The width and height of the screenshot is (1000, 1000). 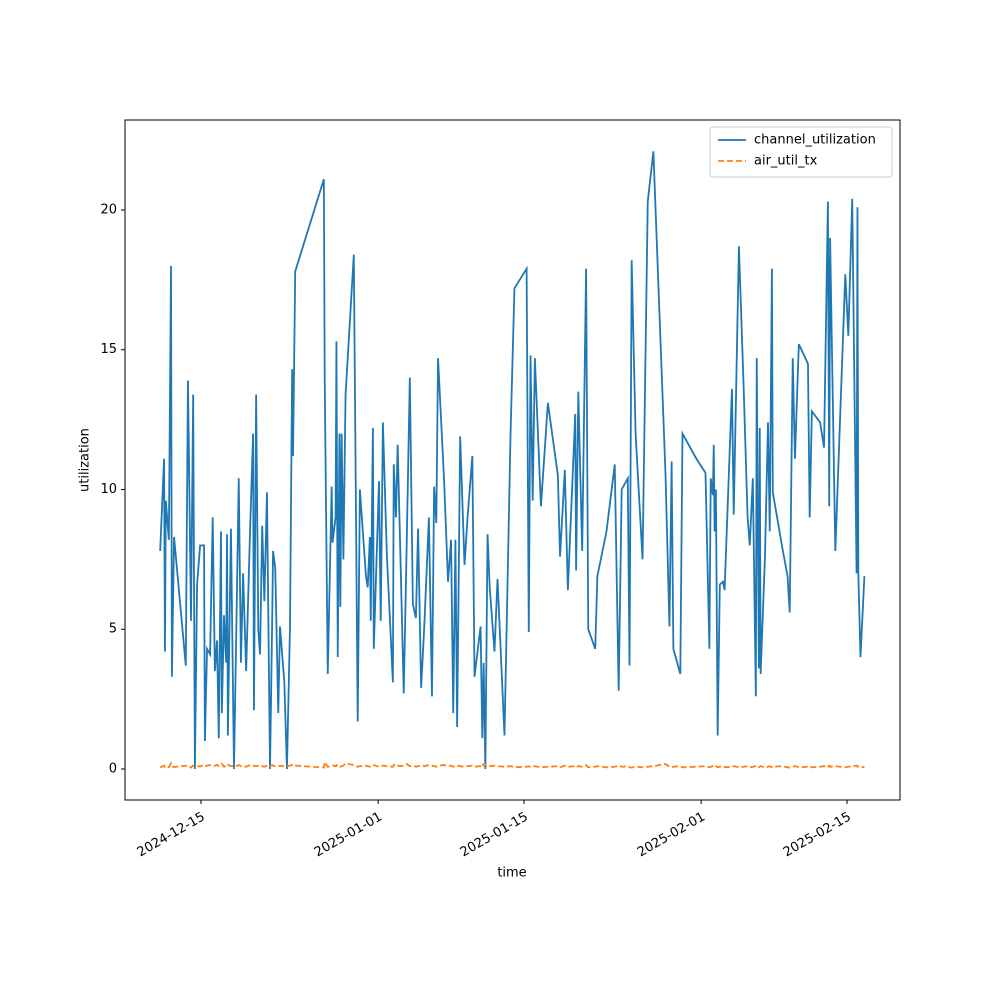 I want to click on y-axis-label: utilization, so click(x=85, y=460).